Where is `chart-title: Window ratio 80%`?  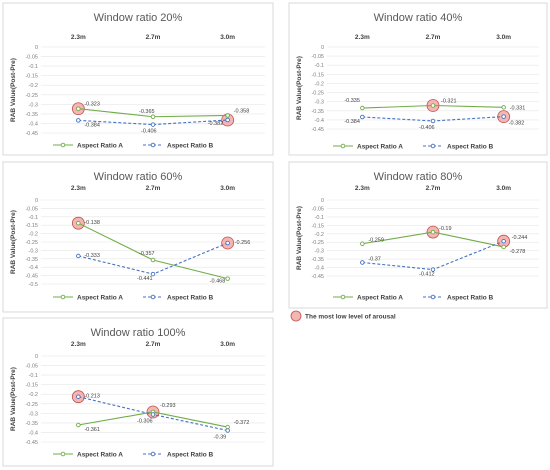
chart-title: Window ratio 80% is located at coordinates (418, 177).